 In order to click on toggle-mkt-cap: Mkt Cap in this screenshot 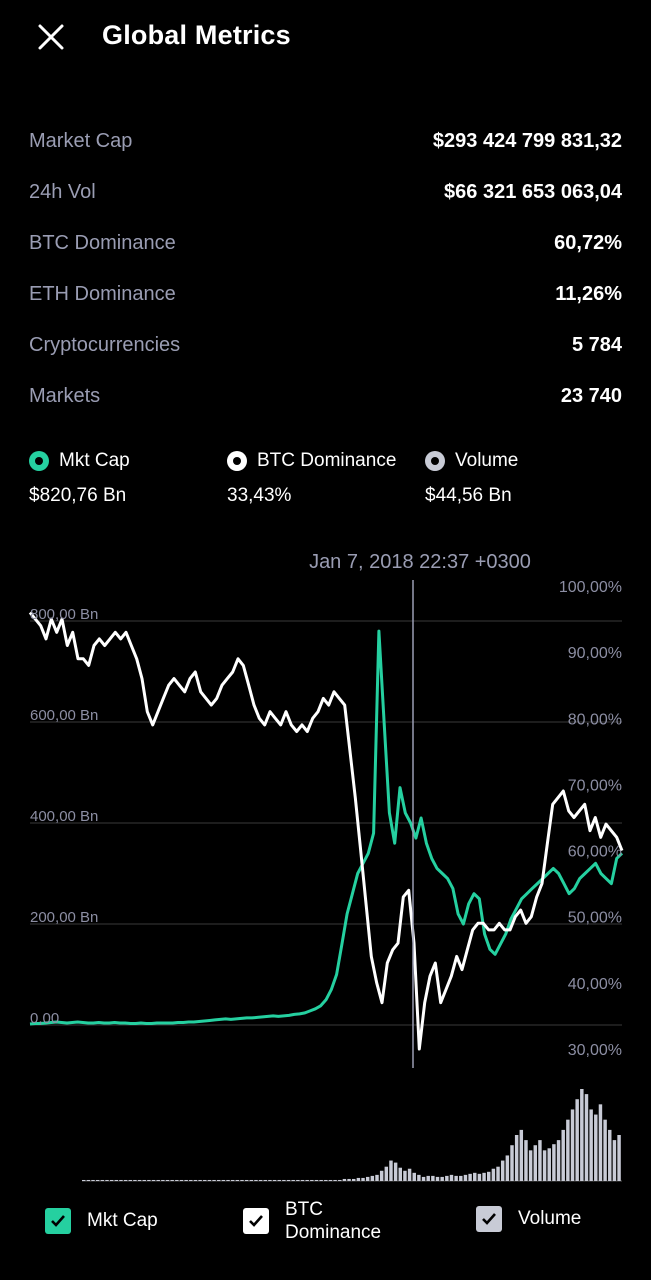, I will do `click(101, 1221)`.